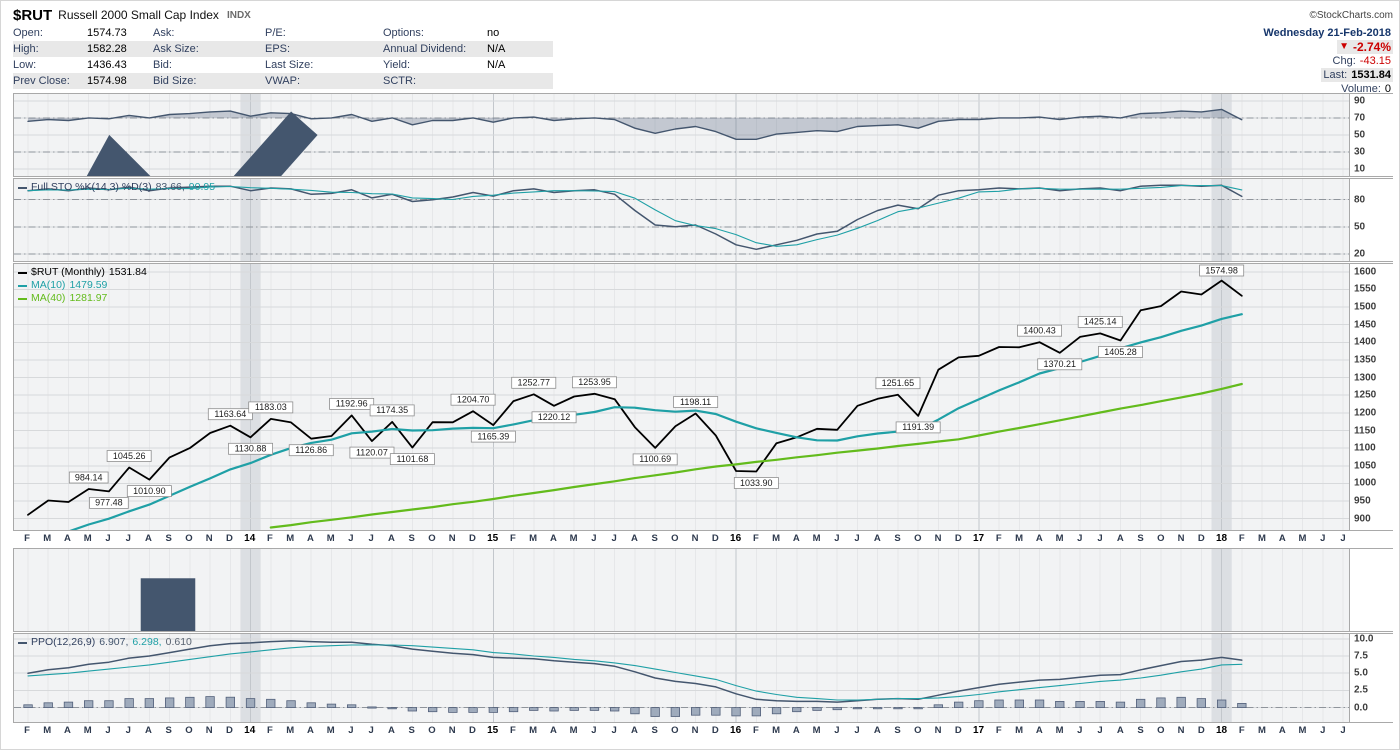 Image resolution: width=1400 pixels, height=750 pixels. Describe the element at coordinates (1365, 413) in the screenshot. I see `y-axis-label: 1200` at that location.